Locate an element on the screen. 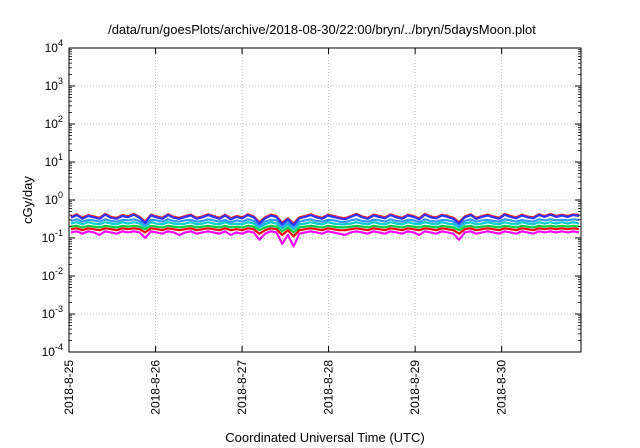  y-tick-label: 10¹ is located at coordinates (54, 160).